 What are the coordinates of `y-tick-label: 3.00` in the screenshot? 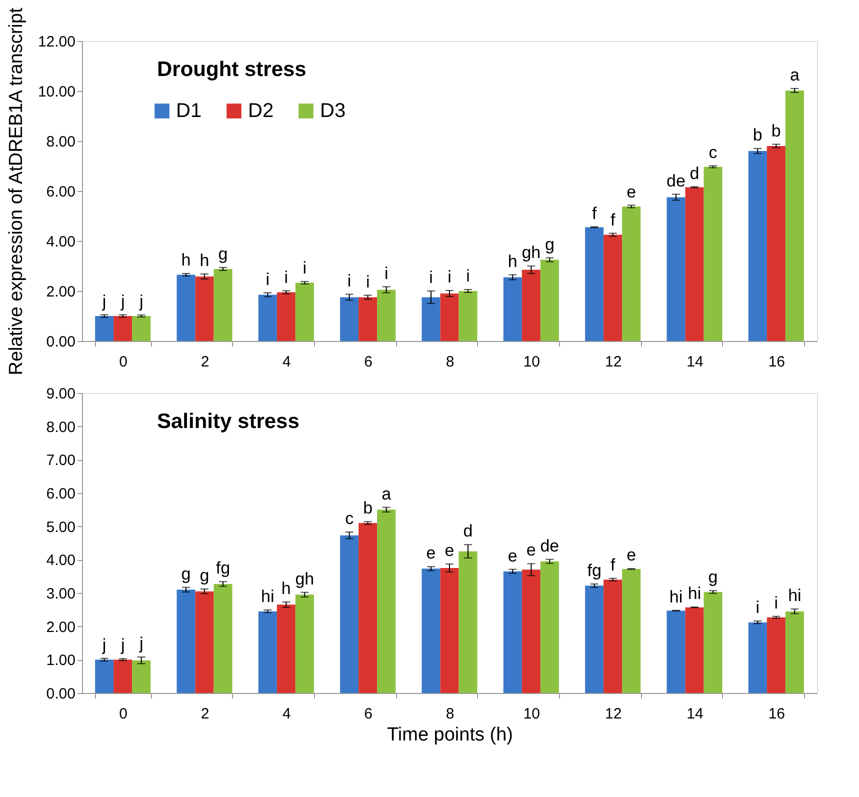 It's located at (61, 594).